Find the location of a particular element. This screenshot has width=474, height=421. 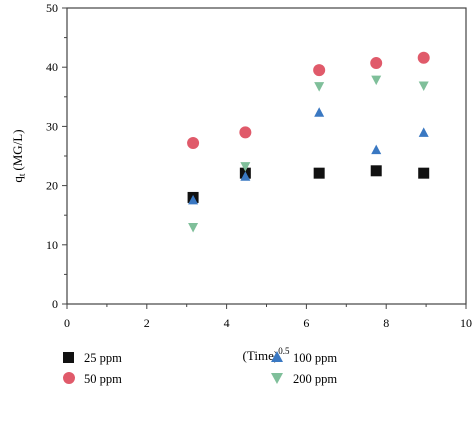

x-tick-label: 8 is located at coordinates (386, 323).